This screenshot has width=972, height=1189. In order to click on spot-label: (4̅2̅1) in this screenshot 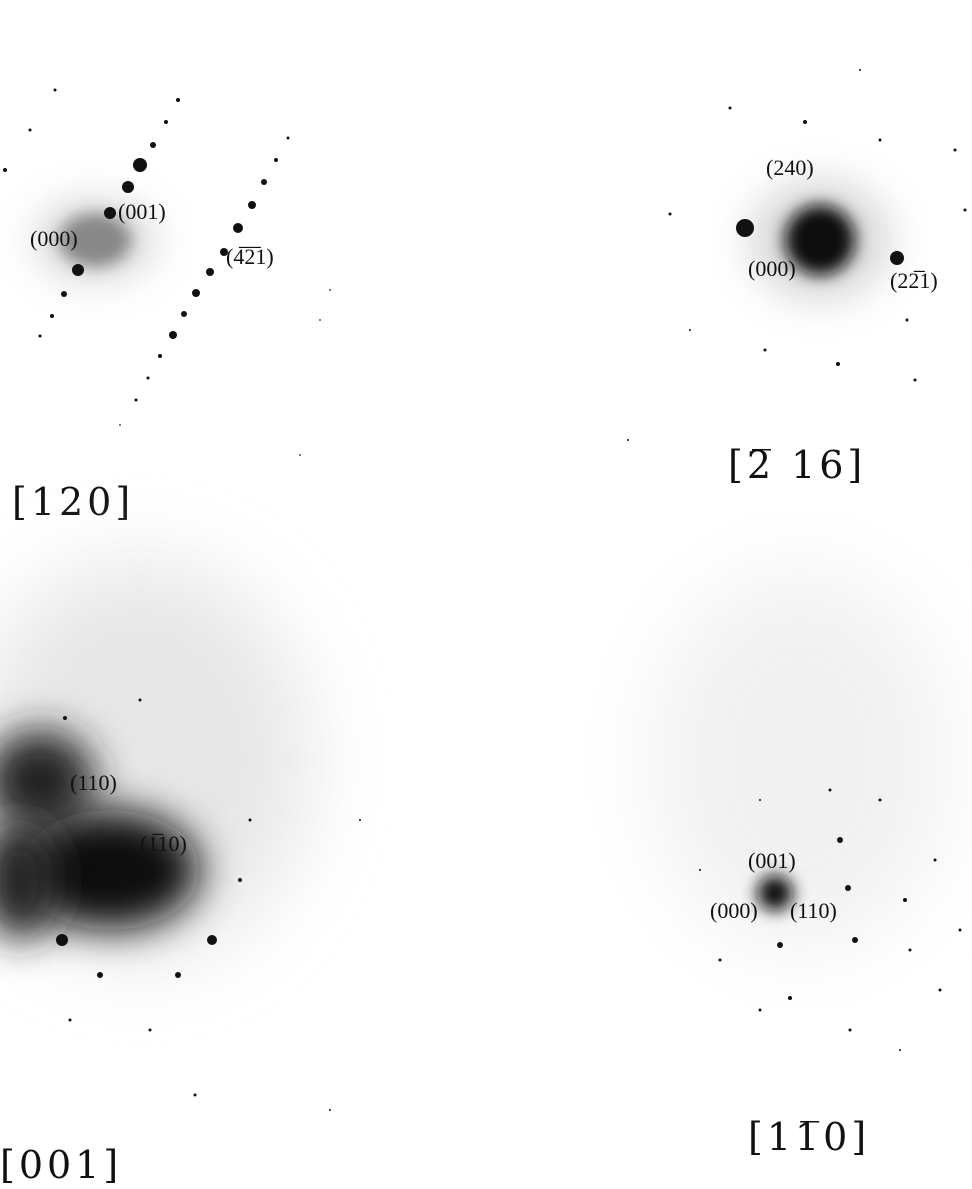, I will do `click(250, 256)`.